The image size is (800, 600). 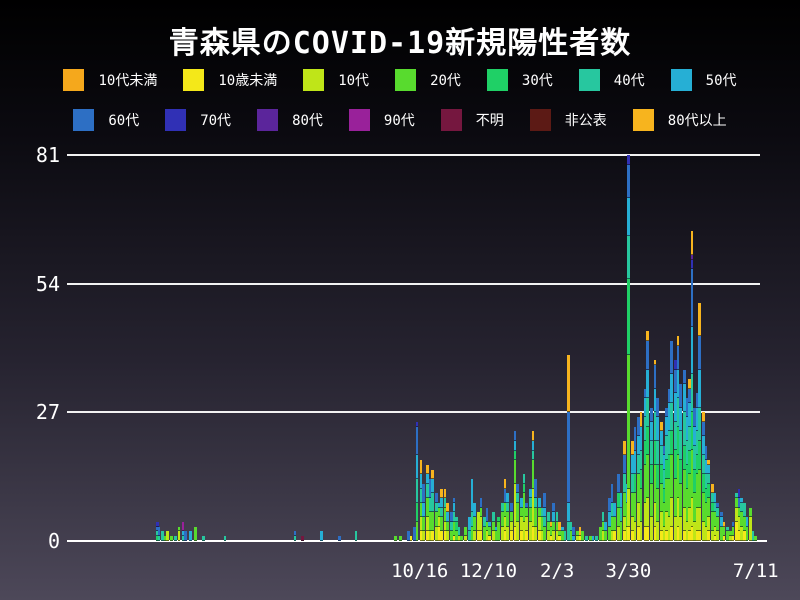 What do you see at coordinates (47, 283) in the screenshot?
I see `y-tick-label-54: 54` at bounding box center [47, 283].